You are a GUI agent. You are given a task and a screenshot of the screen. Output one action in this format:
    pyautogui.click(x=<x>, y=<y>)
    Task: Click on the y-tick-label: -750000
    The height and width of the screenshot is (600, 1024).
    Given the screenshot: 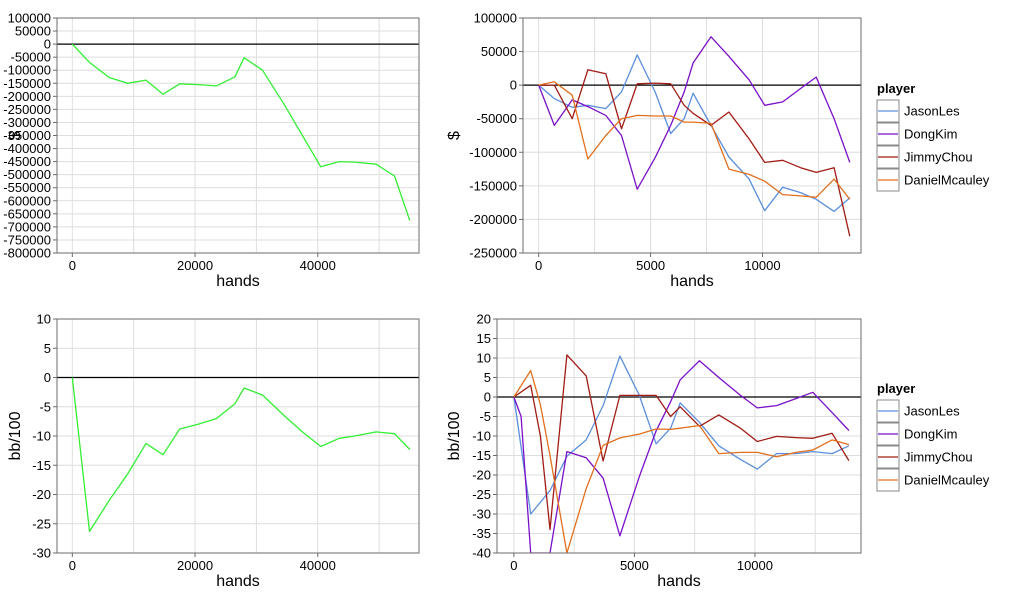 What is the action you would take?
    pyautogui.click(x=27, y=239)
    